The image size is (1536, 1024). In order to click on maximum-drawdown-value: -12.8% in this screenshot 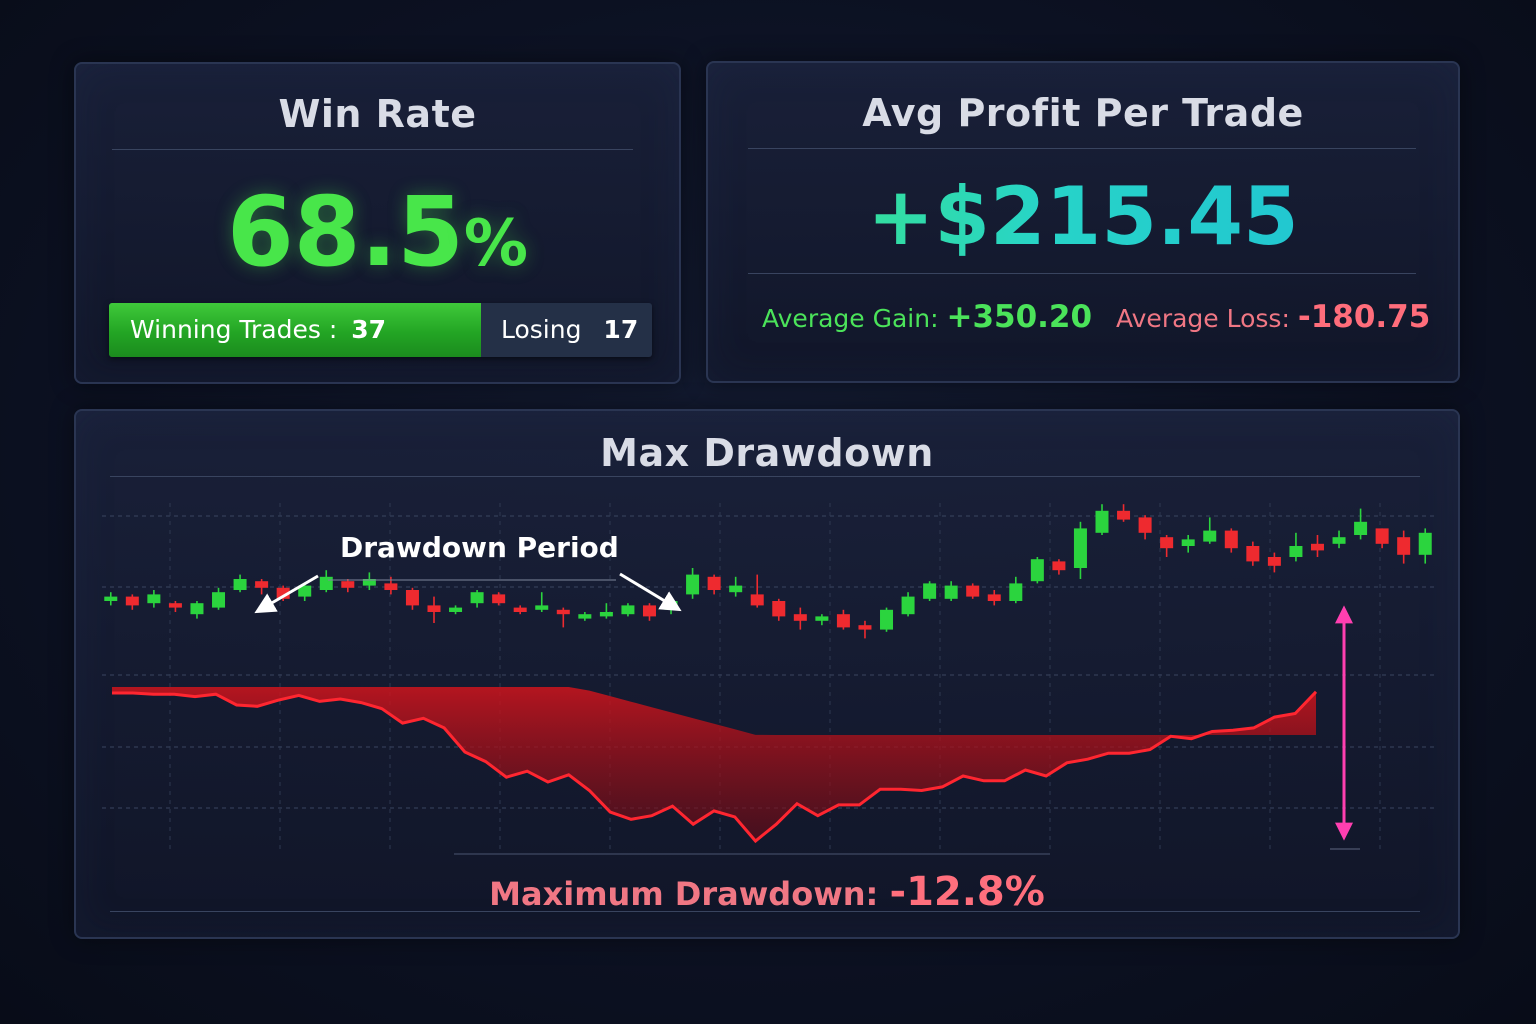, I will do `click(967, 892)`.